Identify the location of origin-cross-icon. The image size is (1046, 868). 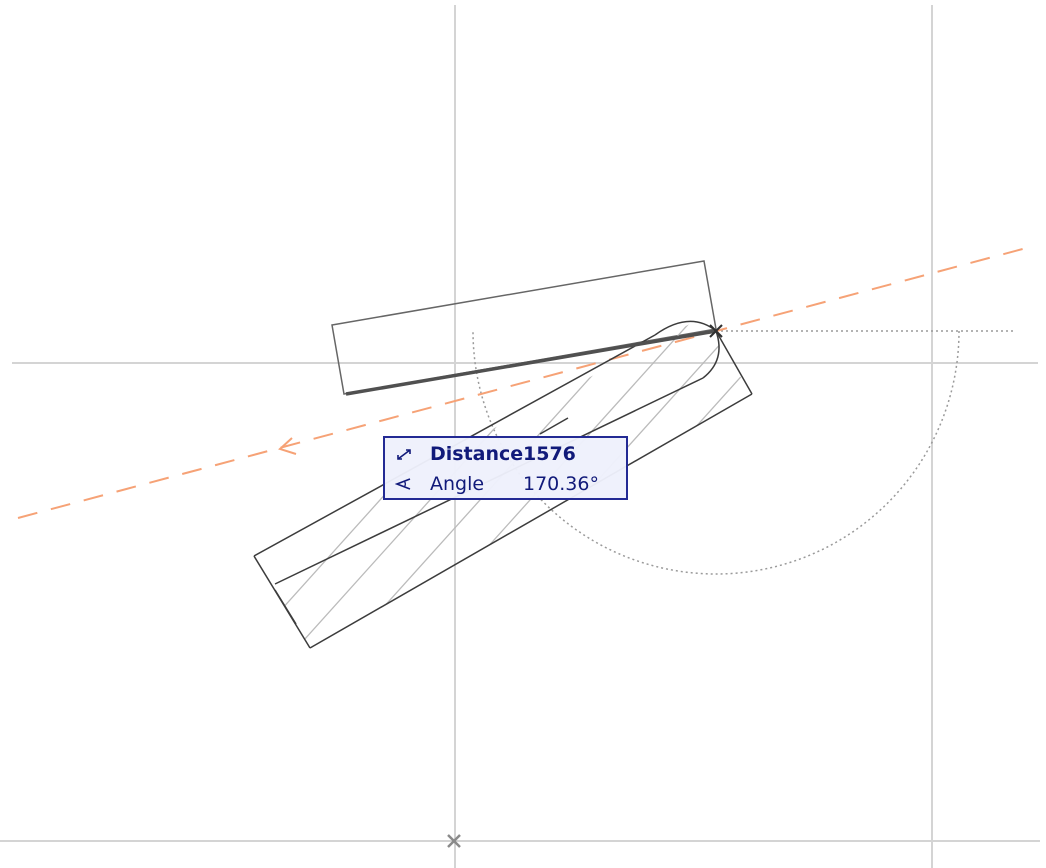
(454, 841).